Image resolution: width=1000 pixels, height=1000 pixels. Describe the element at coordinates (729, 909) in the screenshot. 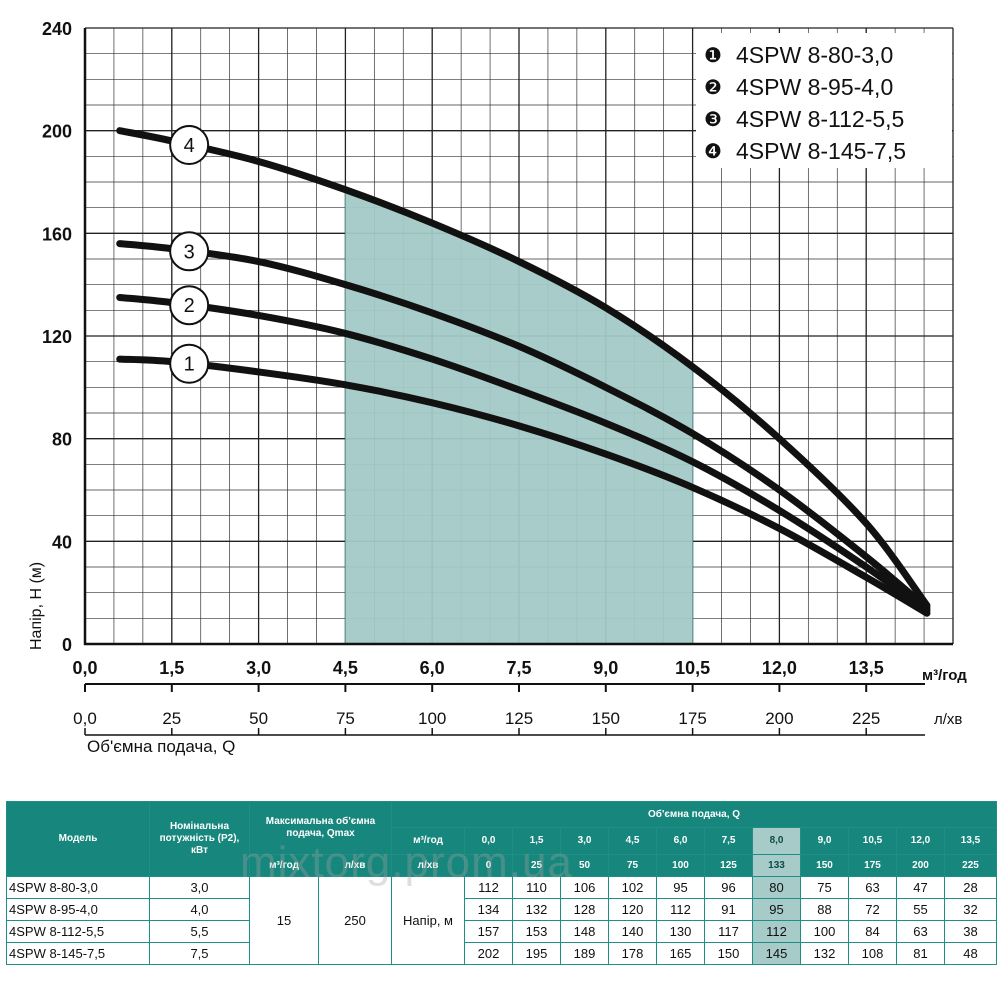

I see `head-value: 91` at that location.